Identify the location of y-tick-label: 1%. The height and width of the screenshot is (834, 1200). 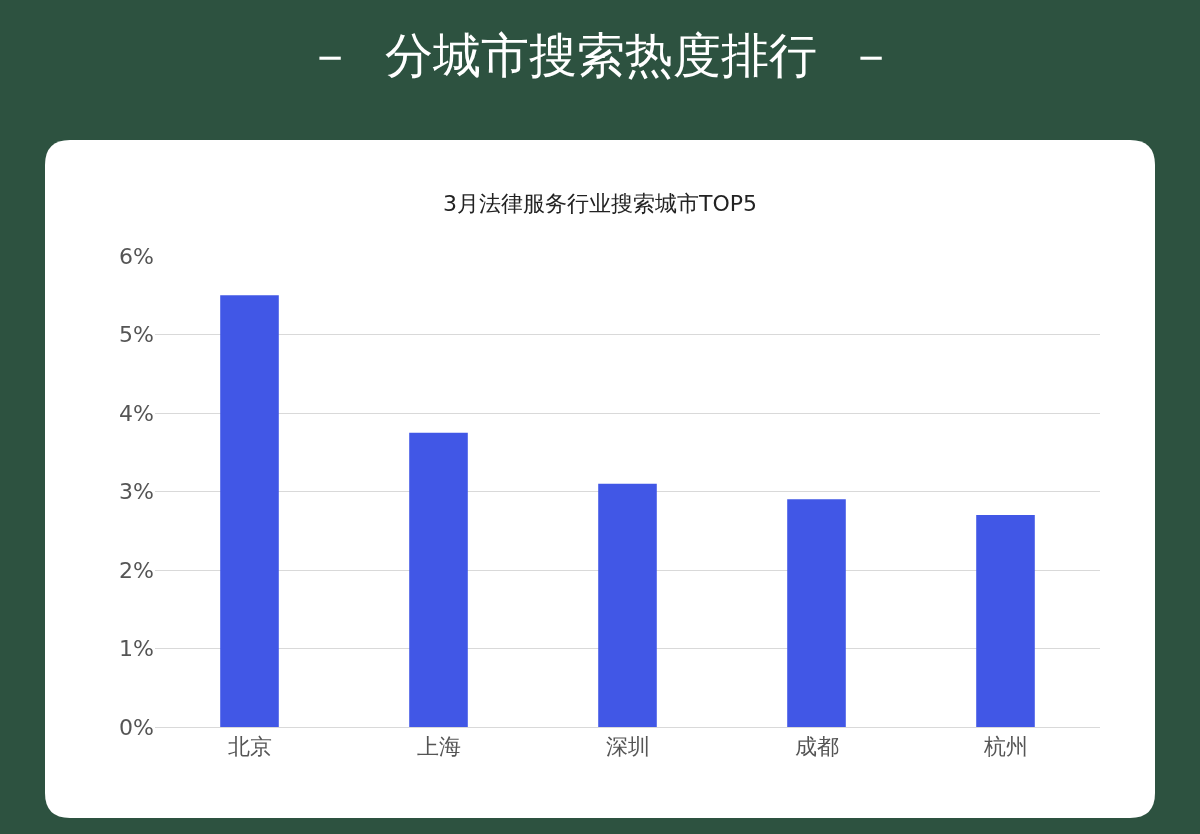
(136, 649).